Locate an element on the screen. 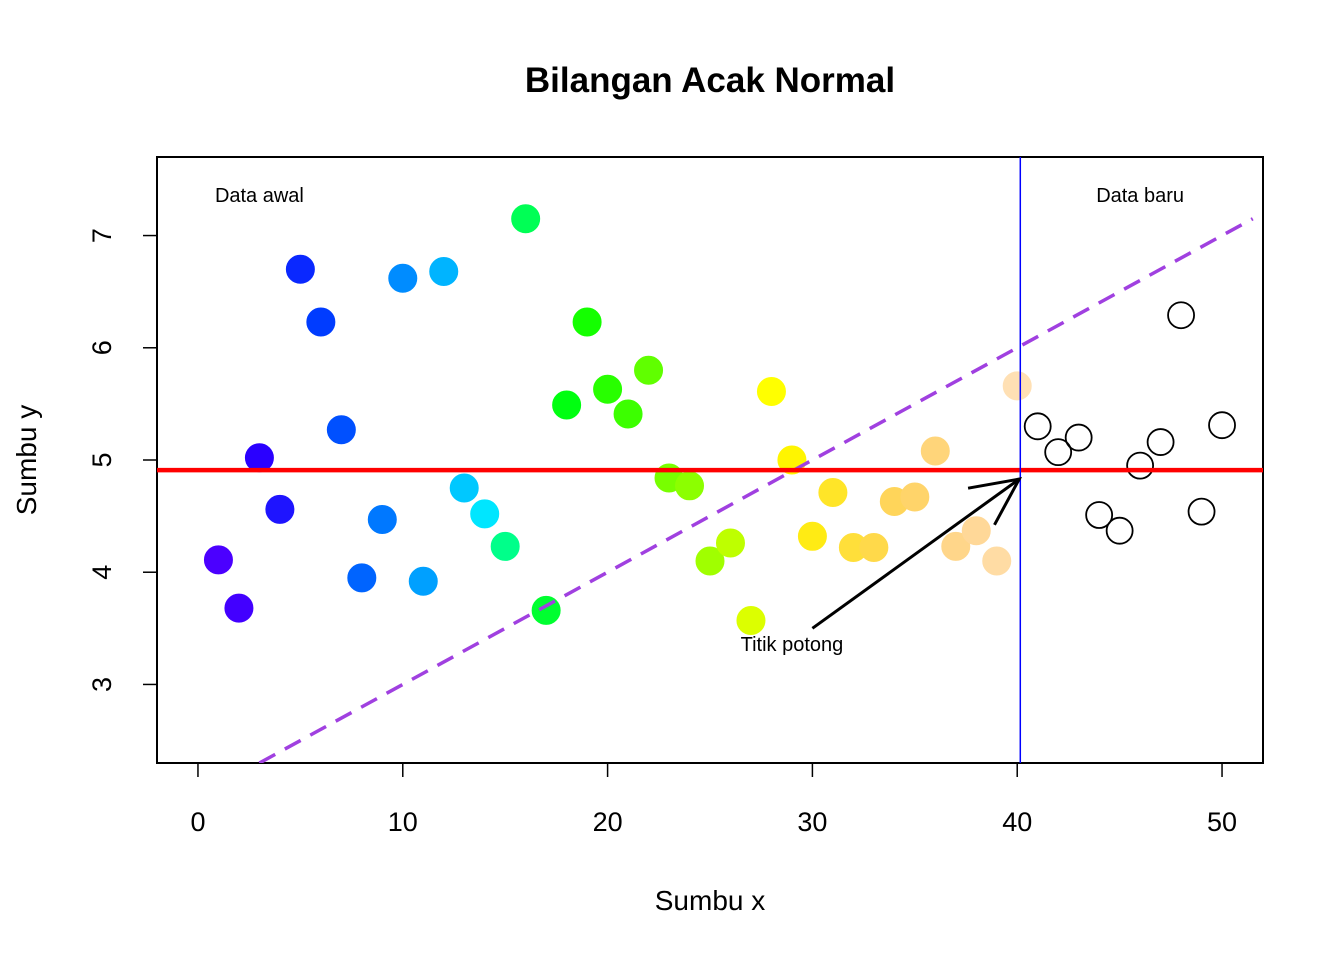 Image resolution: width=1344 pixels, height=960 pixels. x-tick-label: 50 is located at coordinates (1222, 822).